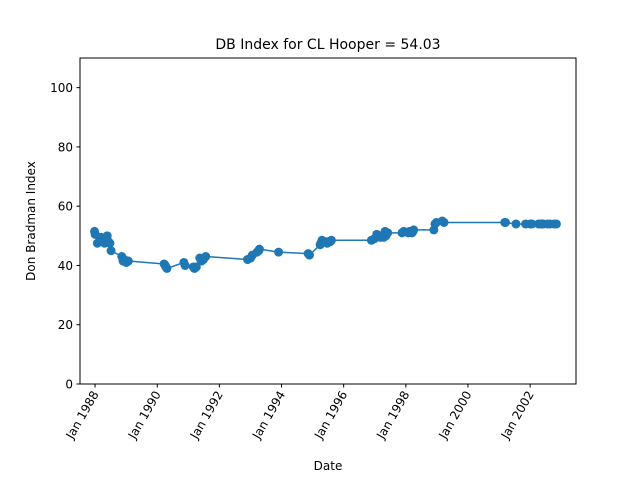  What do you see at coordinates (61, 88) in the screenshot?
I see `y-tick-label: 100` at bounding box center [61, 88].